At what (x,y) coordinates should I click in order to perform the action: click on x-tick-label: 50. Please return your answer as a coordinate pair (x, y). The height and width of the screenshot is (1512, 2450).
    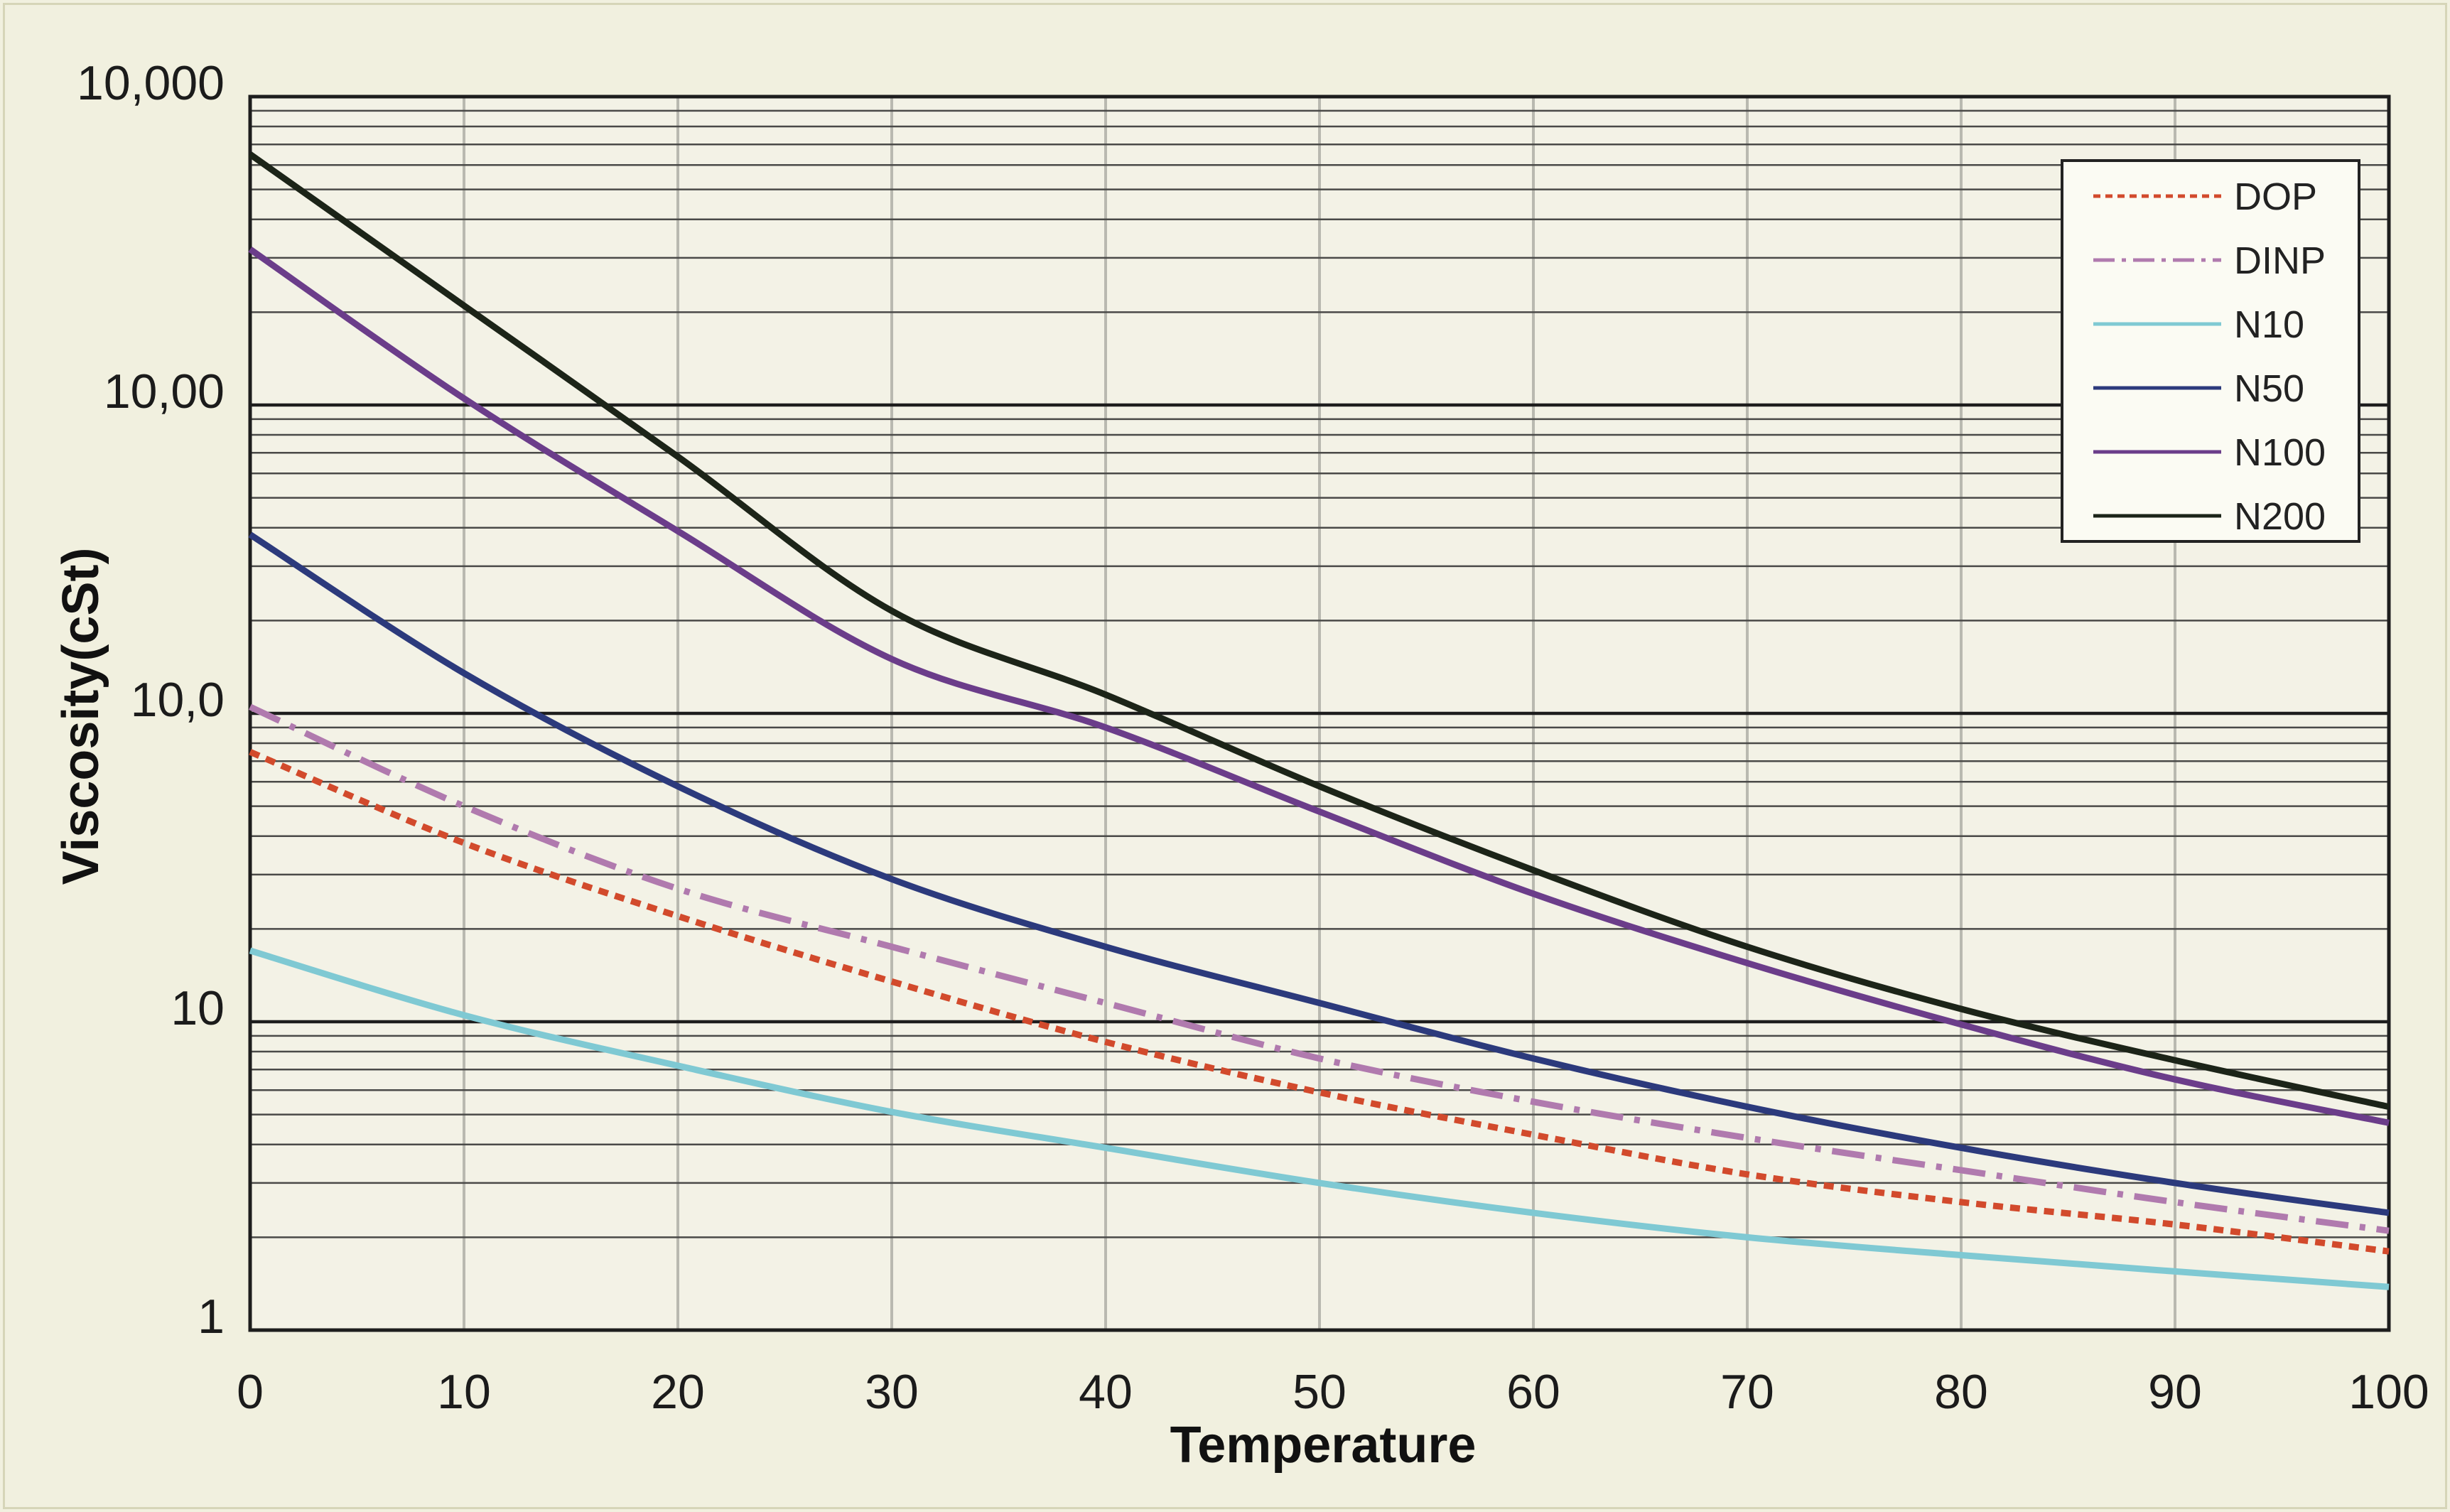
    Looking at the image, I should click on (1320, 1392).